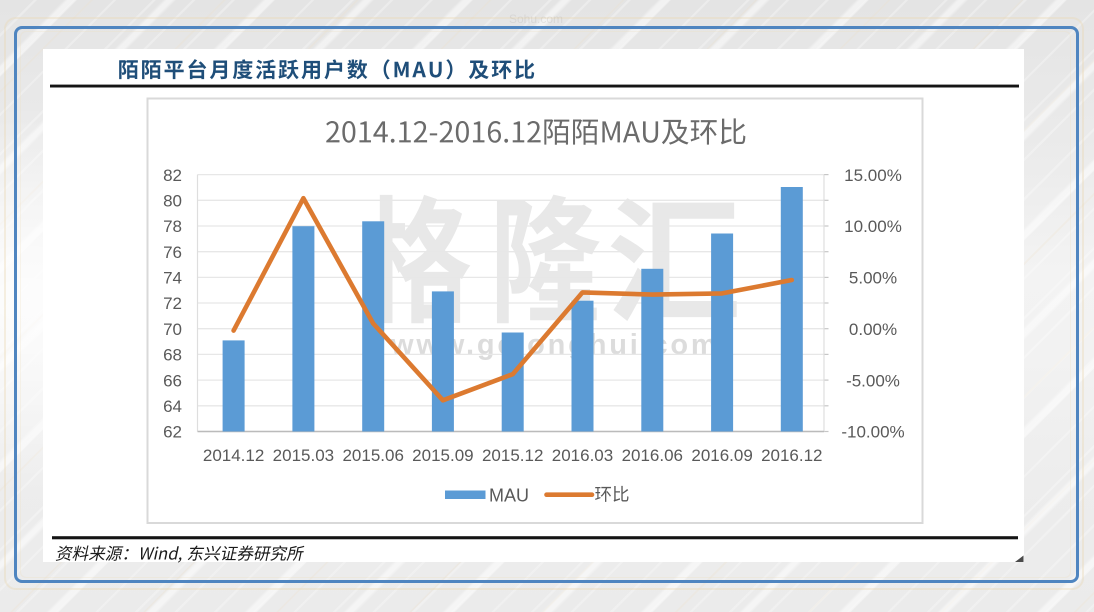 The width and height of the screenshot is (1094, 612). Describe the element at coordinates (233, 455) in the screenshot. I see `svg-text: 2014.12` at that location.